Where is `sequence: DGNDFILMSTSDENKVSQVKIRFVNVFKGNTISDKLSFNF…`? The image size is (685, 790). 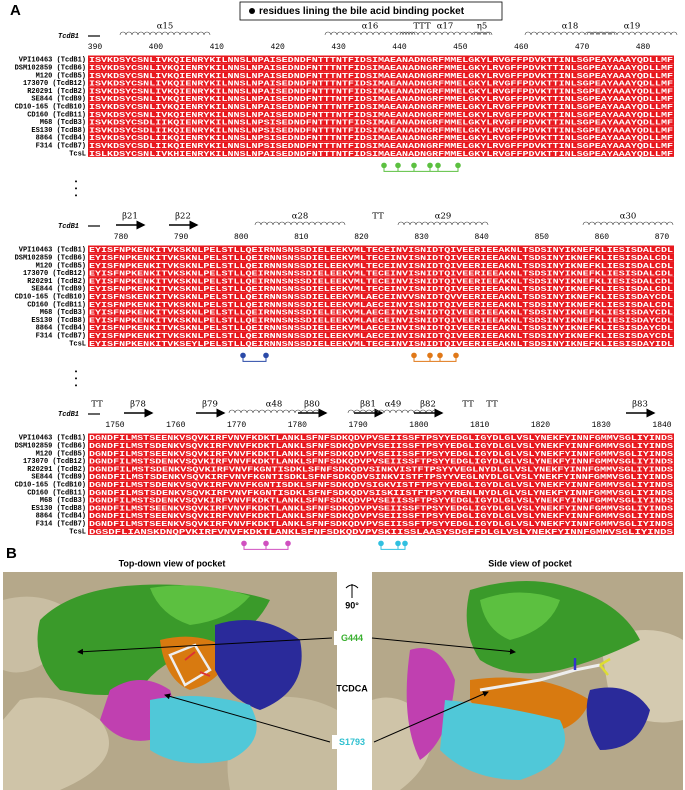 sequence: DGNDFILMSTSDENKVSQVKIRFVNVFKGNTISDKLSFNF… is located at coordinates (381, 486).